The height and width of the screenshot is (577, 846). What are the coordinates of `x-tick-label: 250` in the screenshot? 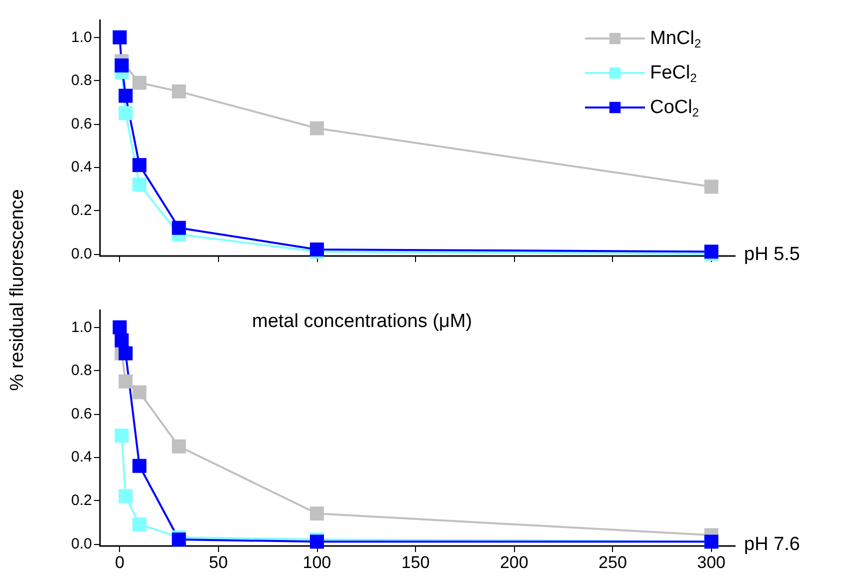 It's located at (612, 562).